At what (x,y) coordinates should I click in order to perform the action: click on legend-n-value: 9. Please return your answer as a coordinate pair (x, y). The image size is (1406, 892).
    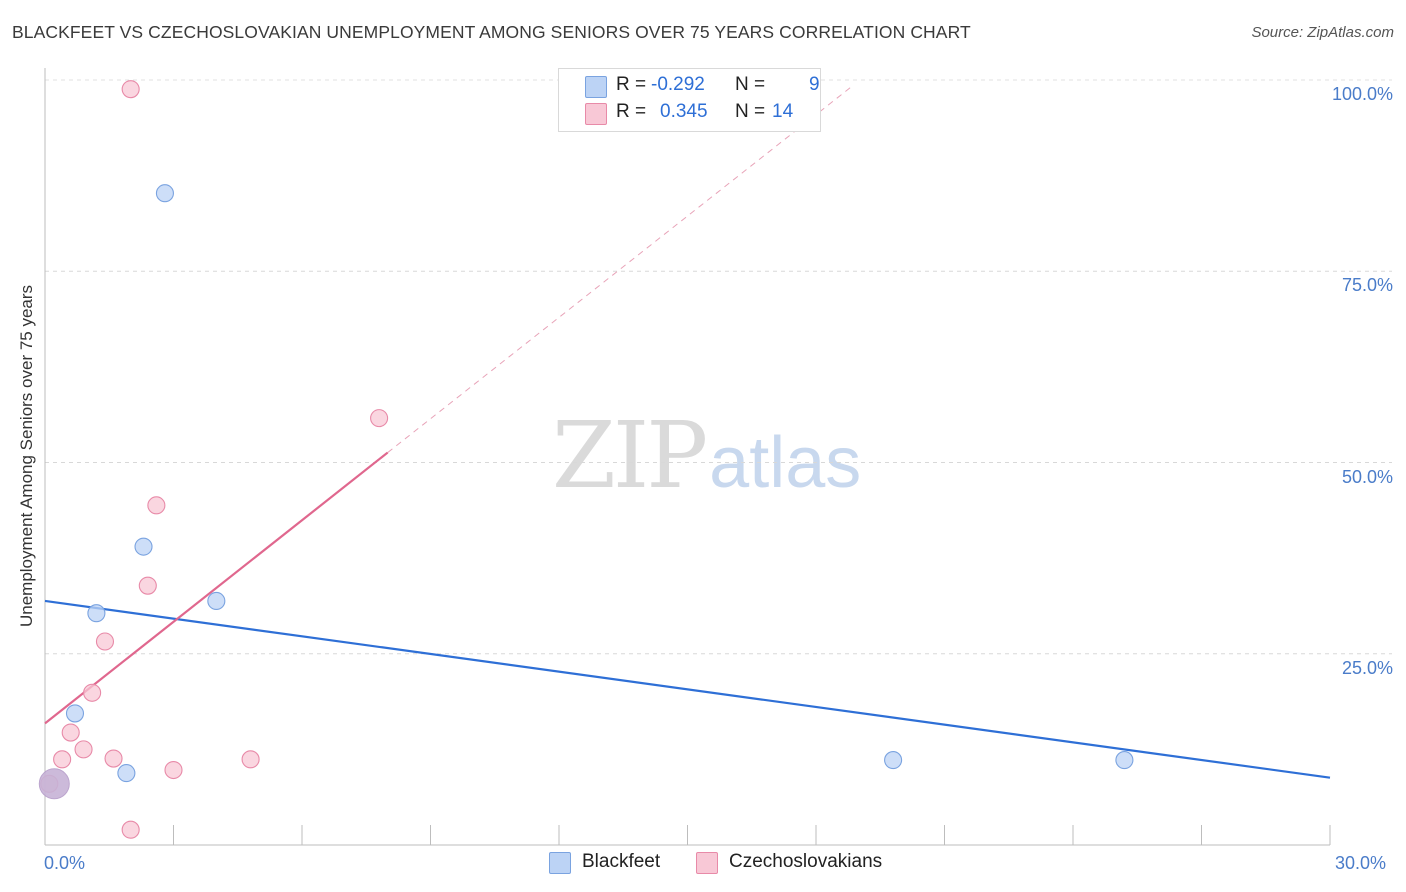
    Looking at the image, I should click on (814, 84).